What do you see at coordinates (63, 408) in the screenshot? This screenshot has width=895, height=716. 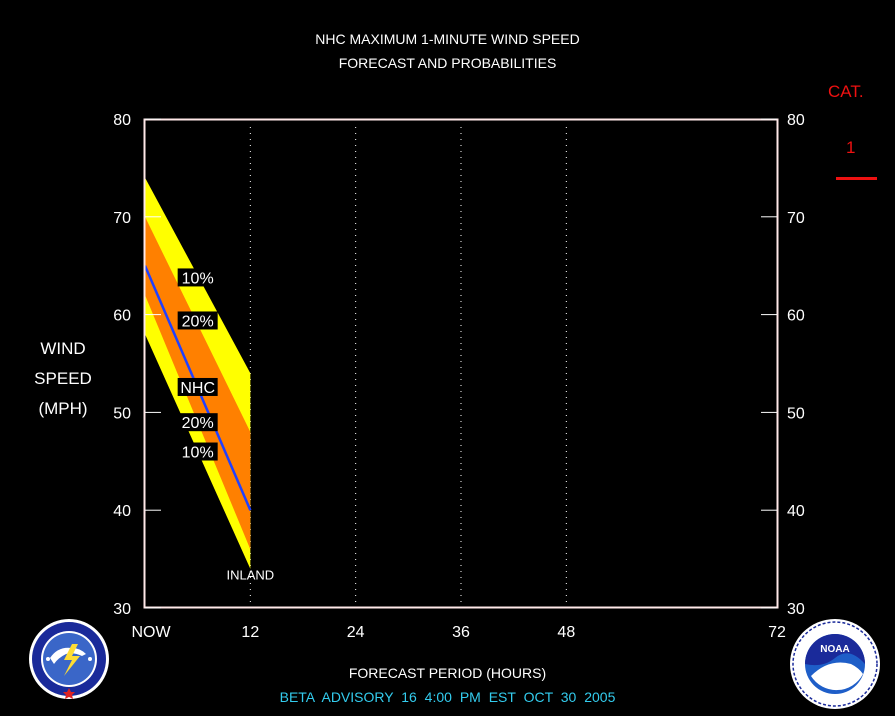 I see `y-axis-label-units: (MPH)` at bounding box center [63, 408].